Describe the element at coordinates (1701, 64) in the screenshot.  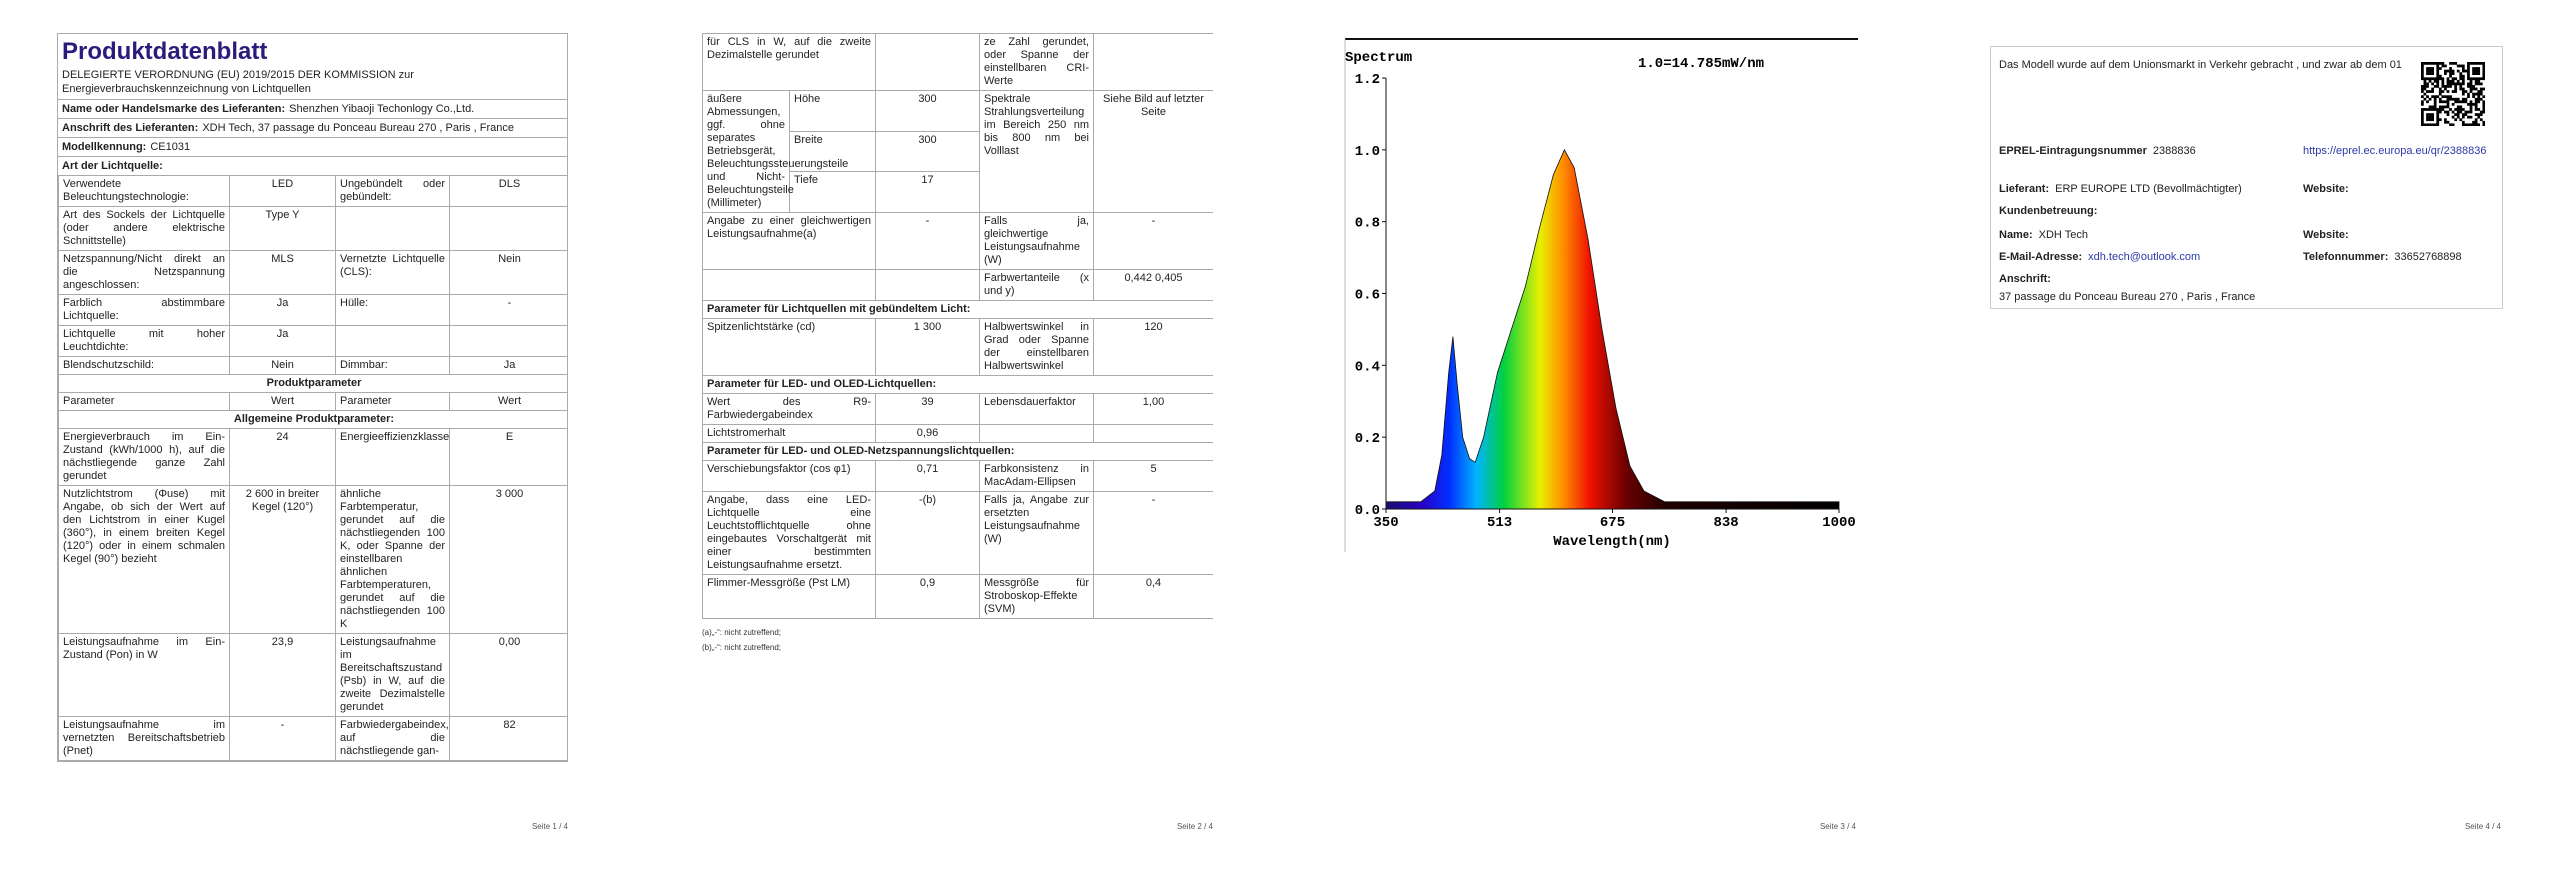
I see `annotation: 1.0=14.785mW/nm` at that location.